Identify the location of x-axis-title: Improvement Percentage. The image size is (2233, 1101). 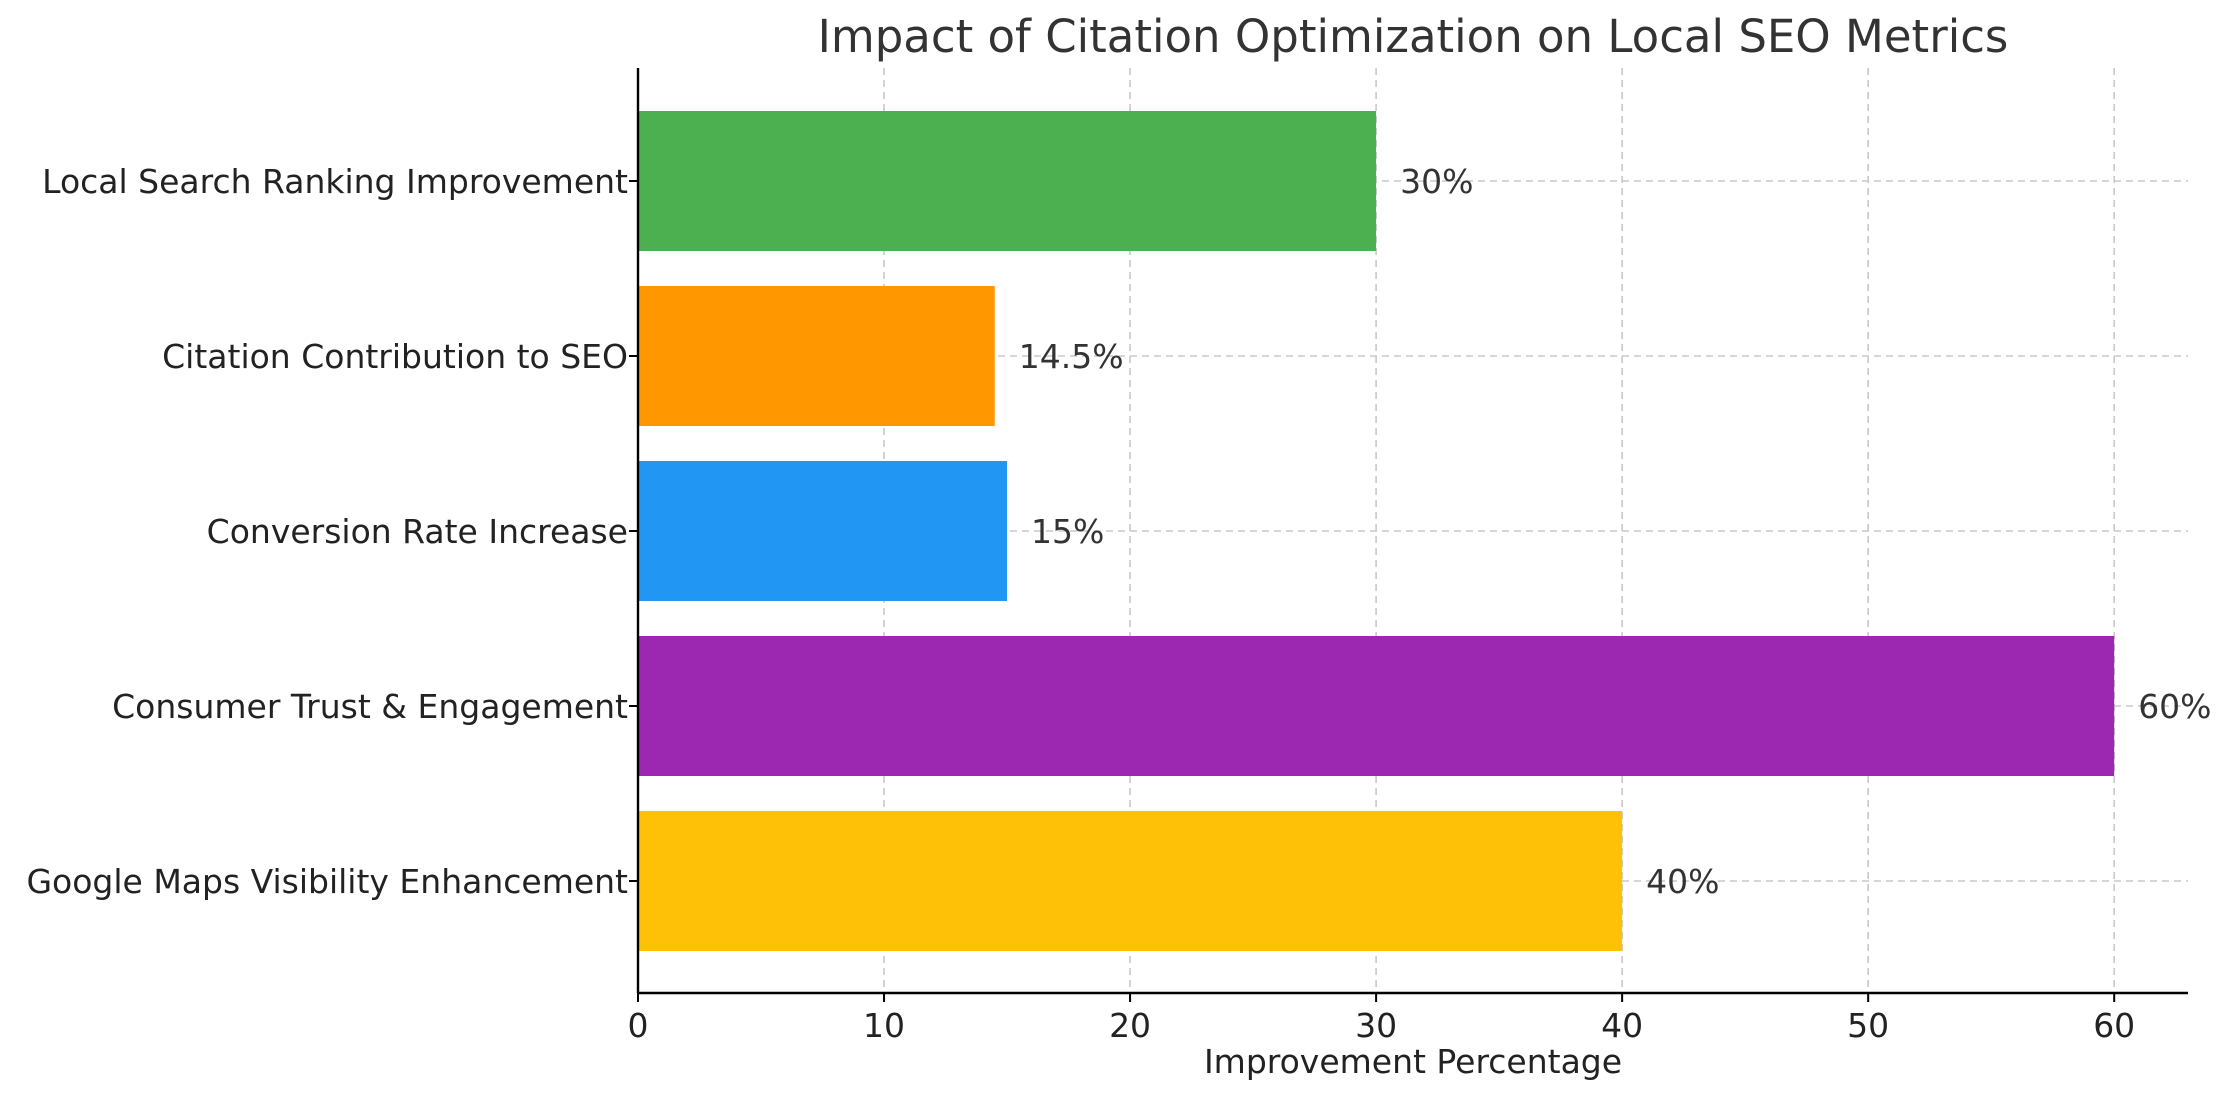
(1413, 1061).